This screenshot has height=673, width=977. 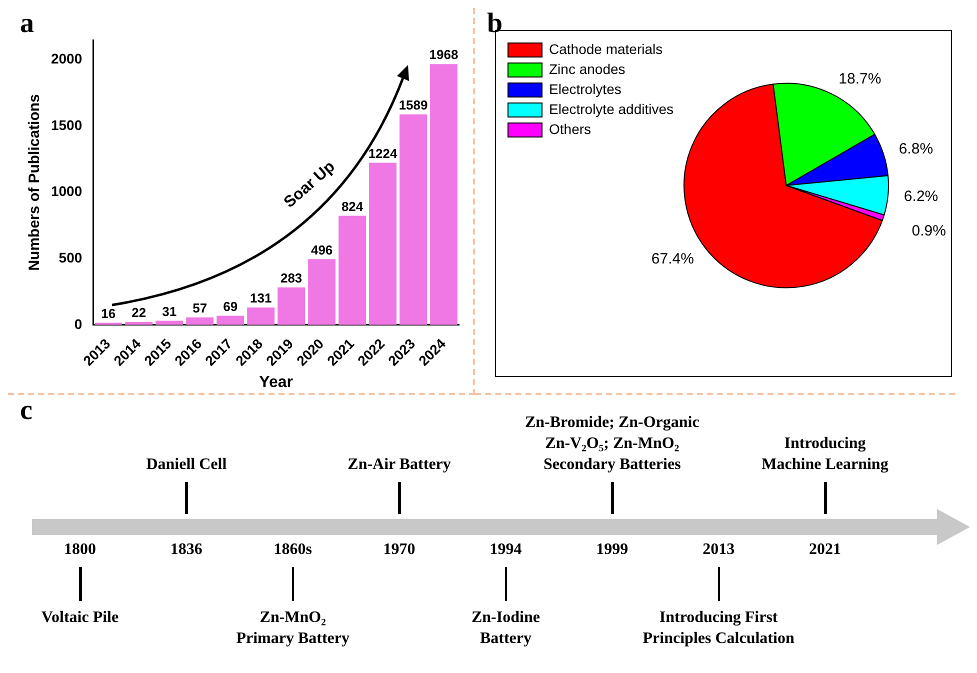 What do you see at coordinates (719, 628) in the screenshot?
I see `text: Introducing First Principles Calculation` at bounding box center [719, 628].